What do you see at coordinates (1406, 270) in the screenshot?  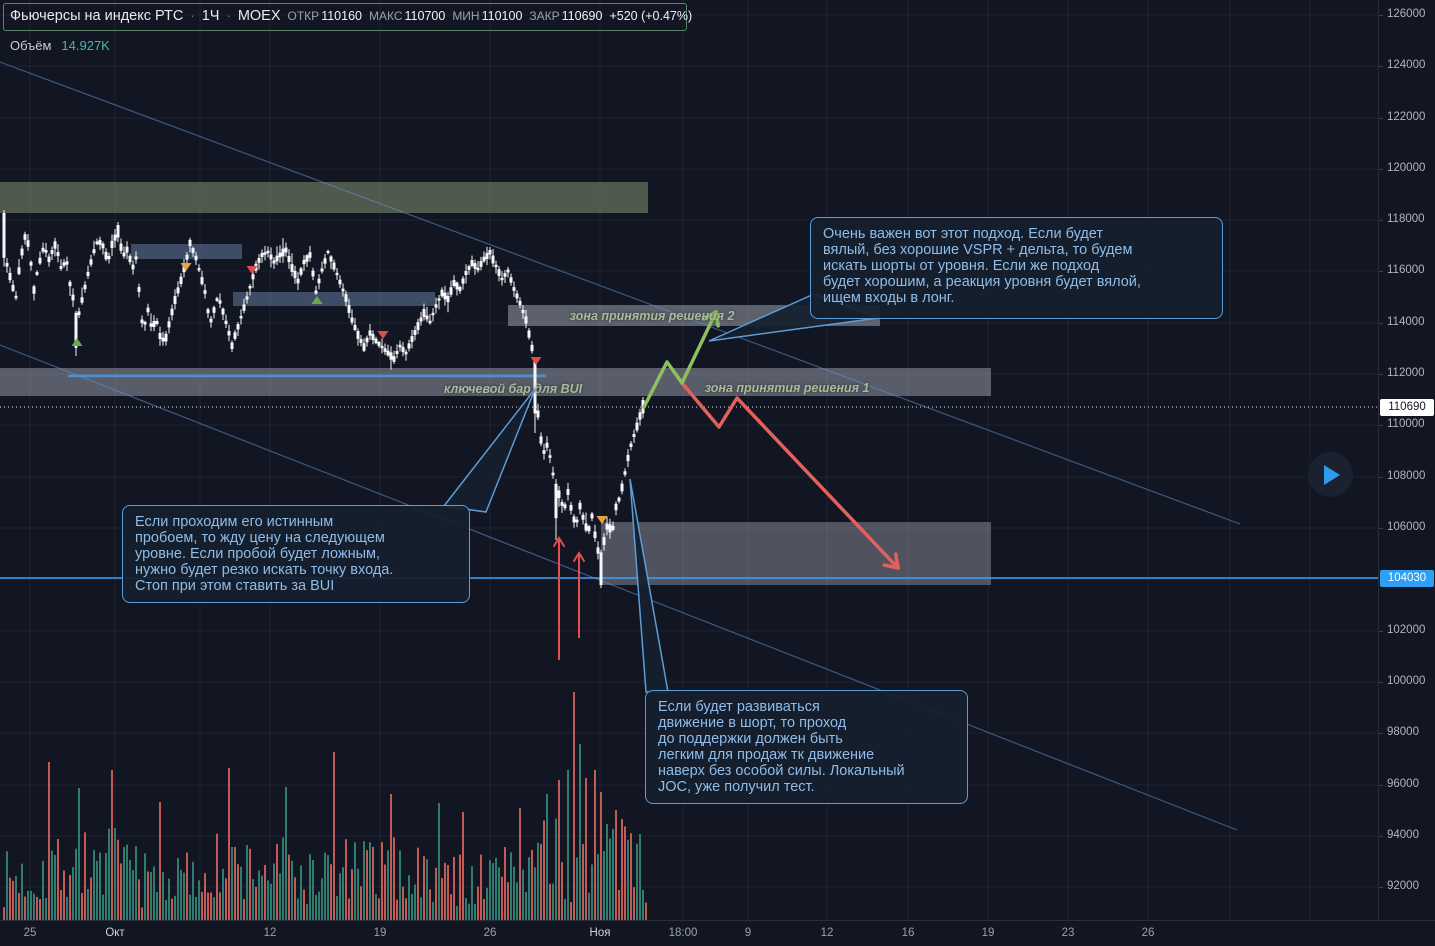 I see `price-tick-label: 116000` at bounding box center [1406, 270].